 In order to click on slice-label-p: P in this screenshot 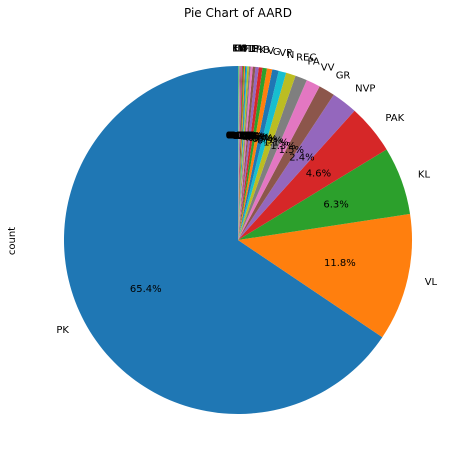, I will do `click(256, 49)`.